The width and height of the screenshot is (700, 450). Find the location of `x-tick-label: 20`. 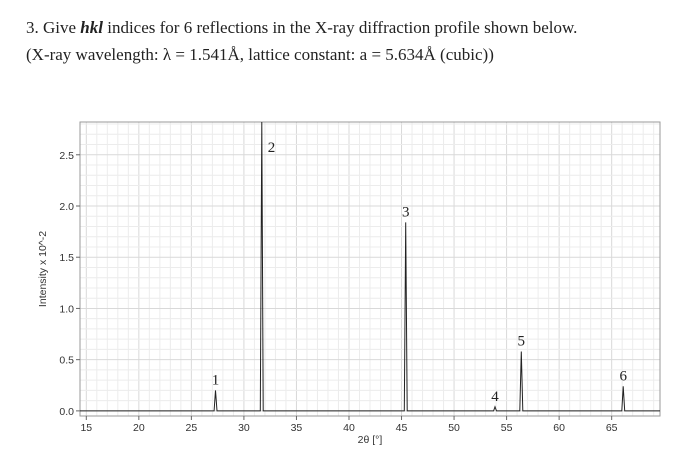

x-tick-label: 20 is located at coordinates (139, 428).